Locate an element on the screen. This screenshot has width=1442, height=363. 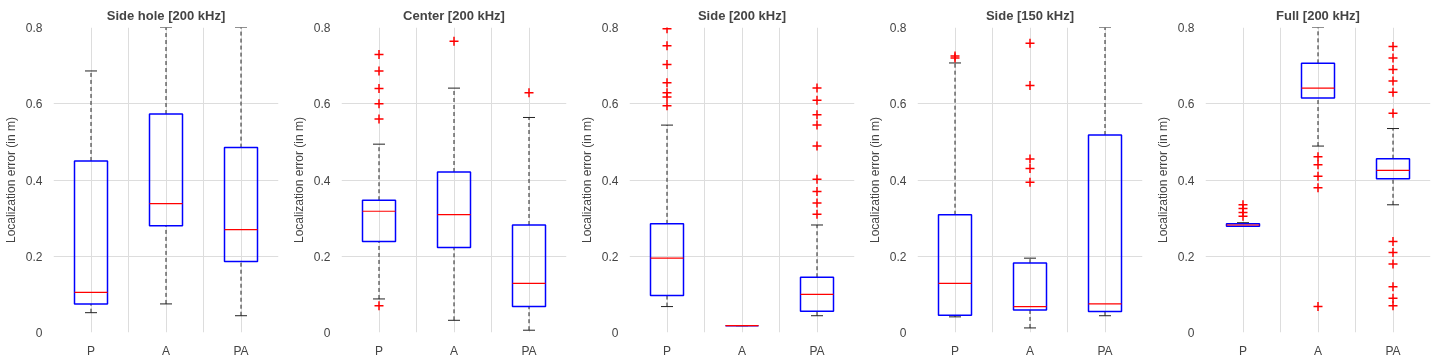
chart-title: Side [200 kHz] is located at coordinates (742, 15).